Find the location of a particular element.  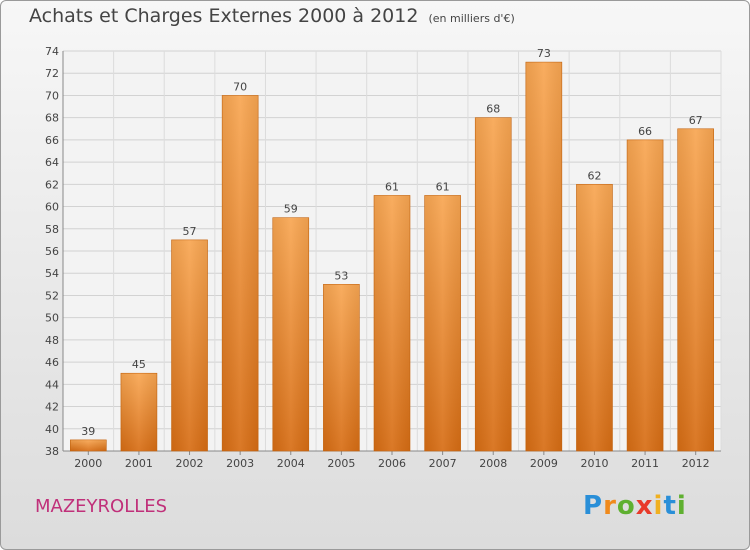

chart-subtitle: (en milliers d'€) is located at coordinates (471, 18).